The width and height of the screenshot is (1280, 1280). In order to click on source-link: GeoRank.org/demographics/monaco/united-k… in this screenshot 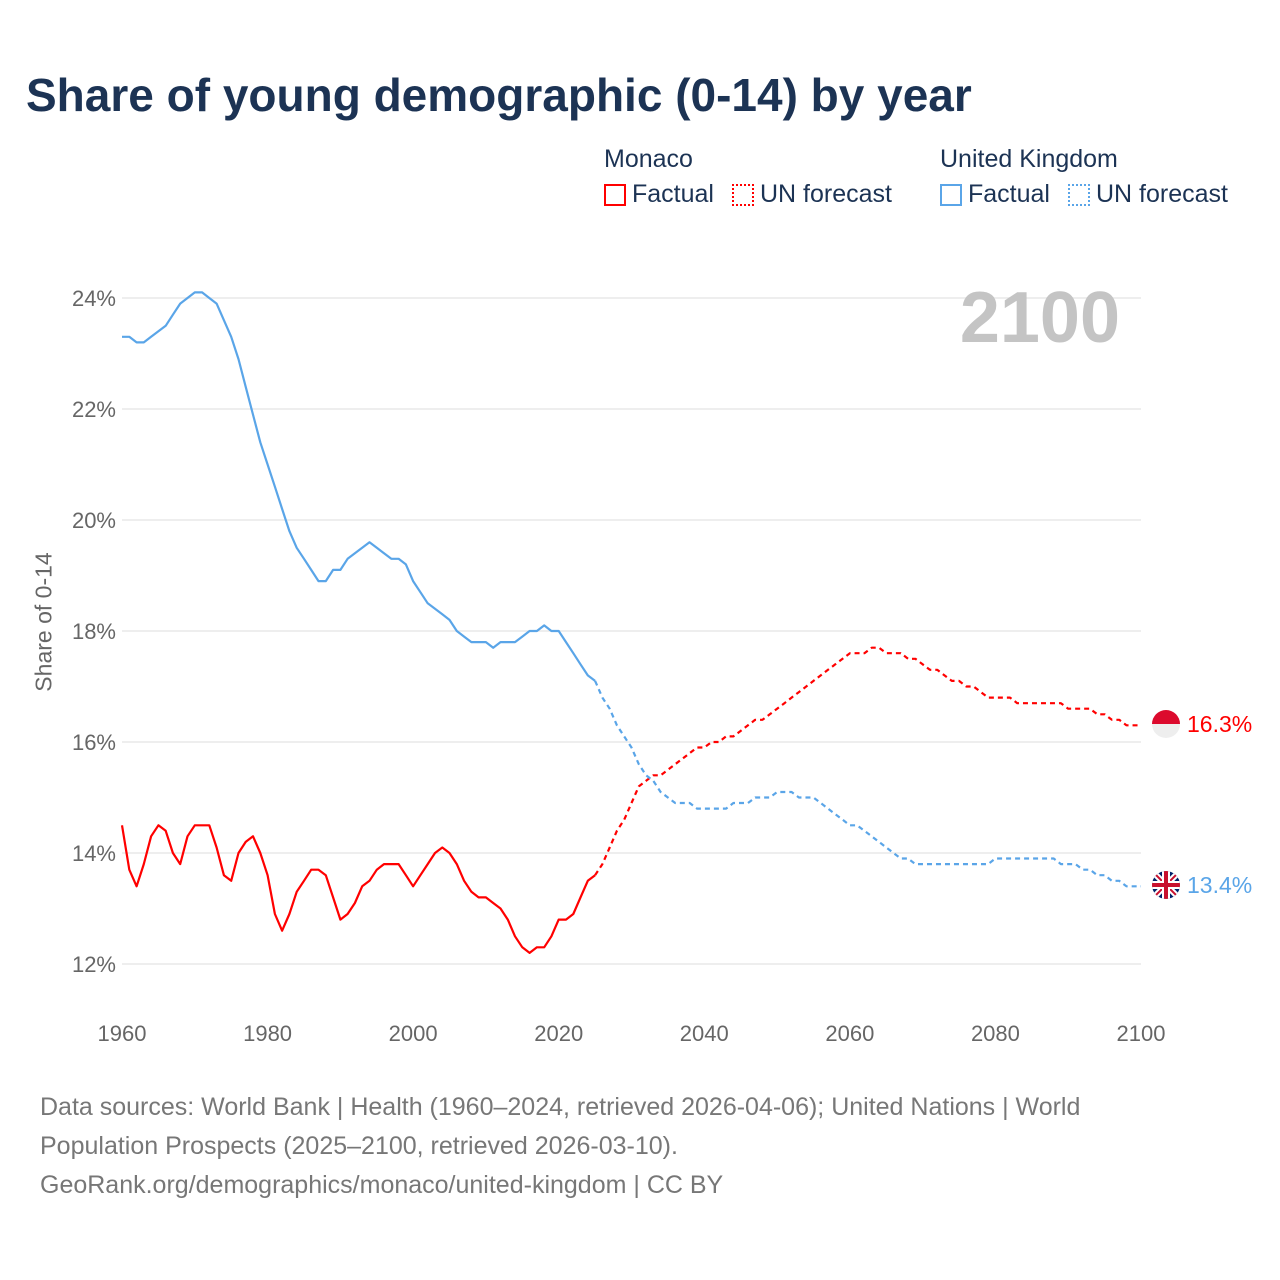, I will do `click(382, 1185)`.